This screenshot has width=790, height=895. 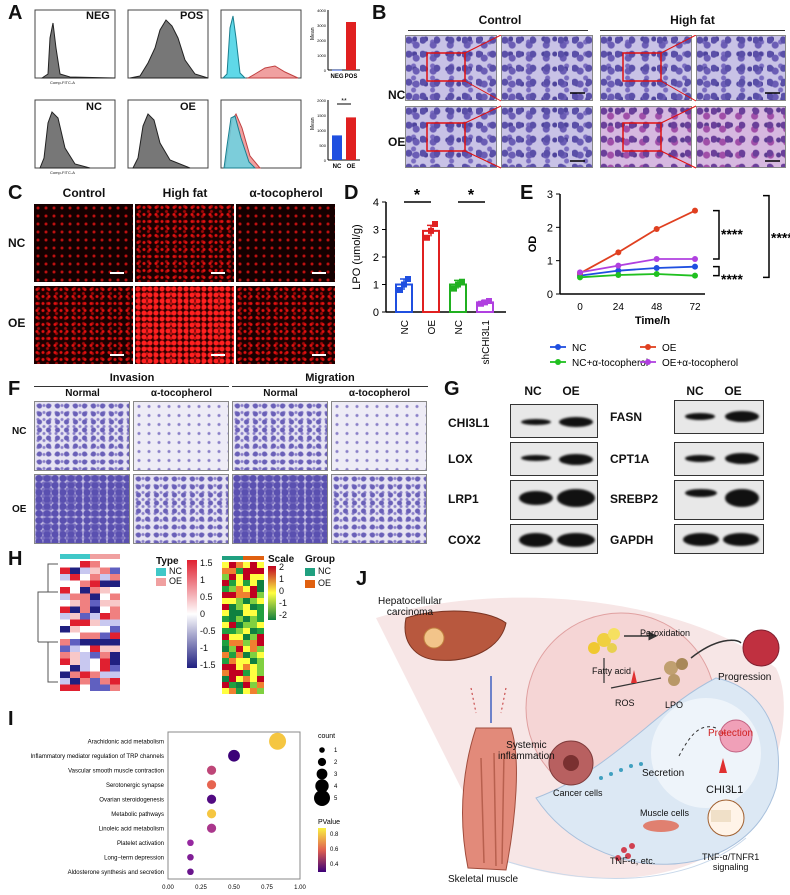 I want to click on blot-label-lox: LOX, so click(x=460, y=459).